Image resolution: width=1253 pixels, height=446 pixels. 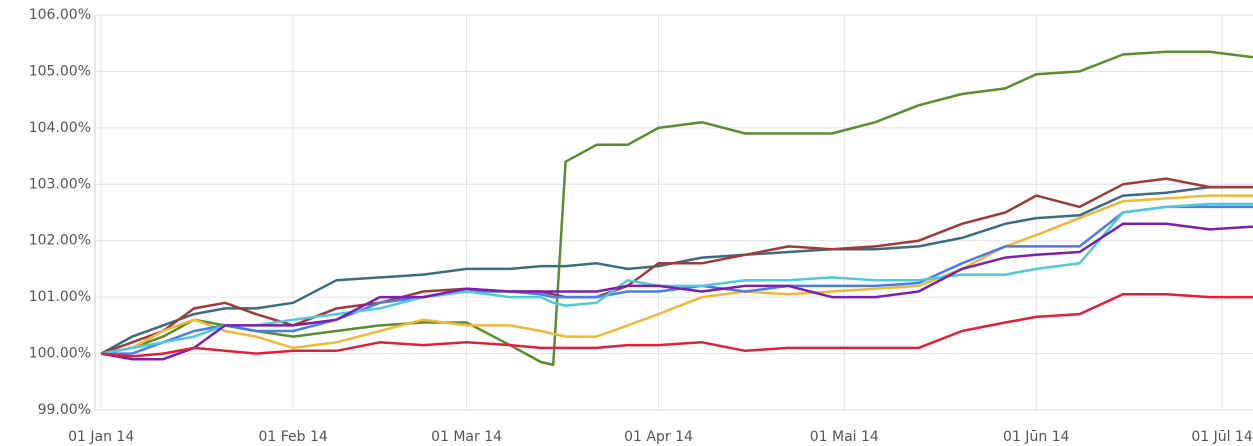 I want to click on x-tick-label: 01 Jūn 14, so click(x=1036, y=437).